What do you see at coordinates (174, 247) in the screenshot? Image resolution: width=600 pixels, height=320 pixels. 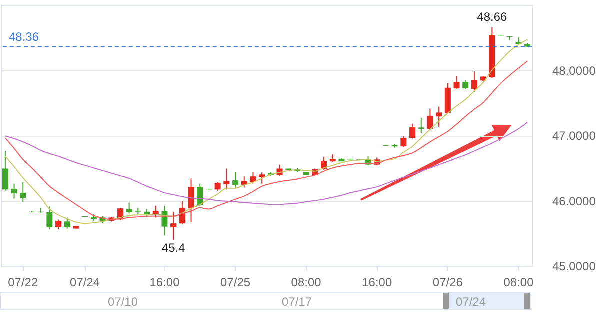 I see `annotation: 45.4` at bounding box center [174, 247].